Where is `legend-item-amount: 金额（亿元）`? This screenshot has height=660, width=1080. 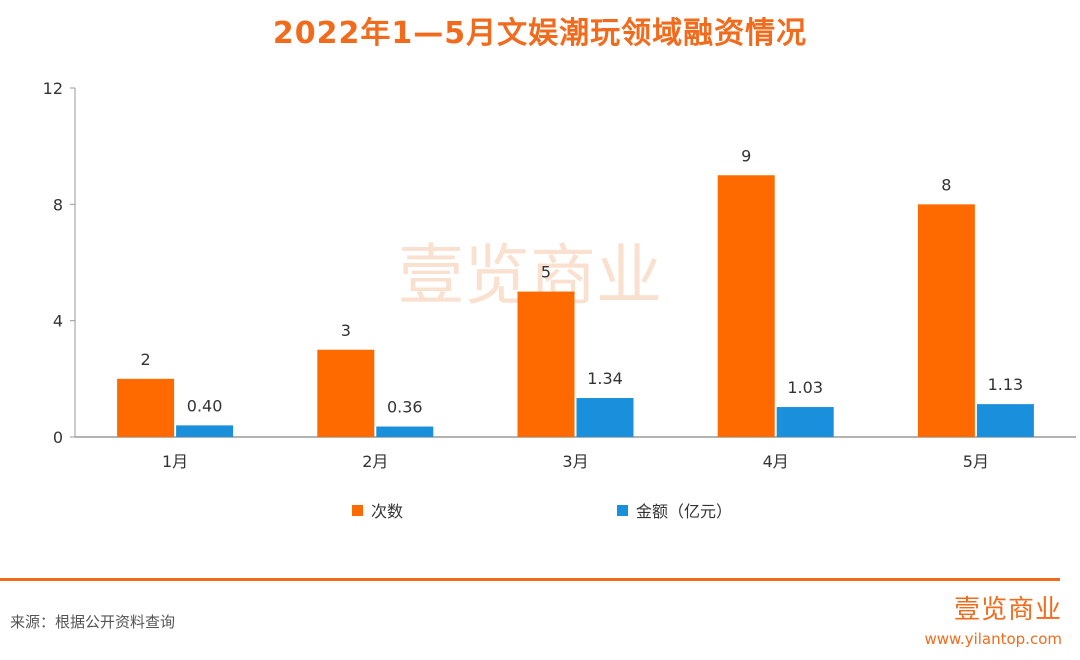 legend-item-amount: 金额（亿元） is located at coordinates (674, 510).